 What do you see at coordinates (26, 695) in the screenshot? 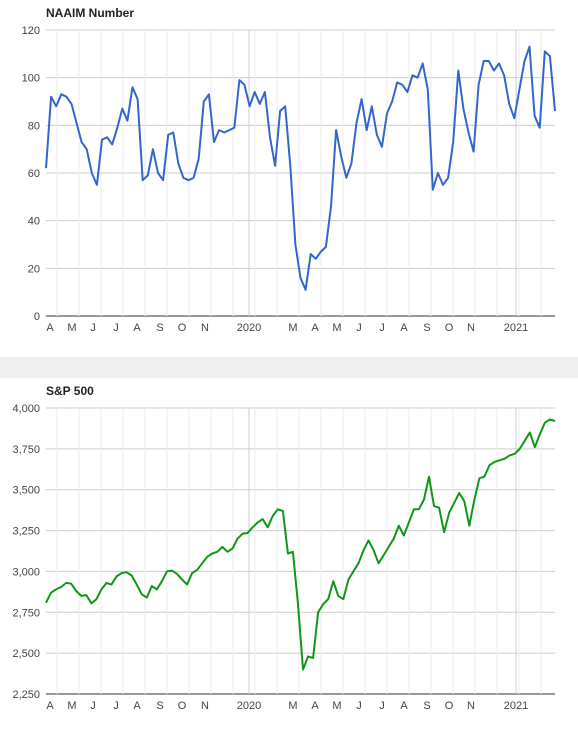
I see `y-tick-label: 2,250` at bounding box center [26, 695].